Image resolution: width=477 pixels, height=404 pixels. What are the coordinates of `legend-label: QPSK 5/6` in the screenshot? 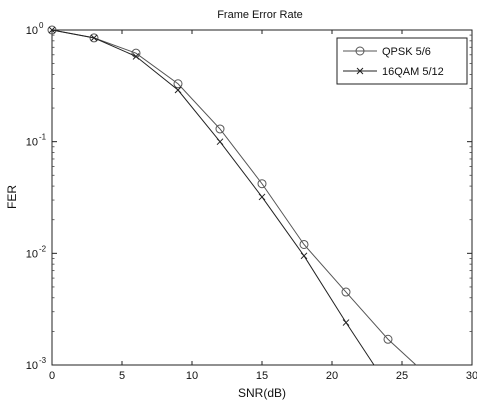 It's located at (406, 52).